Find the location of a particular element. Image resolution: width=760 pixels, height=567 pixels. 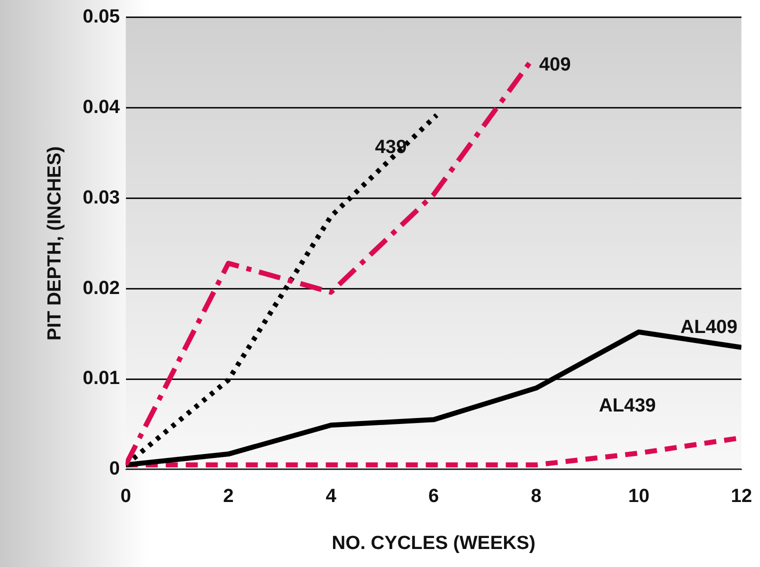

y-axis-title: PIT DEPTH, (INCHES) is located at coordinates (55, 243).